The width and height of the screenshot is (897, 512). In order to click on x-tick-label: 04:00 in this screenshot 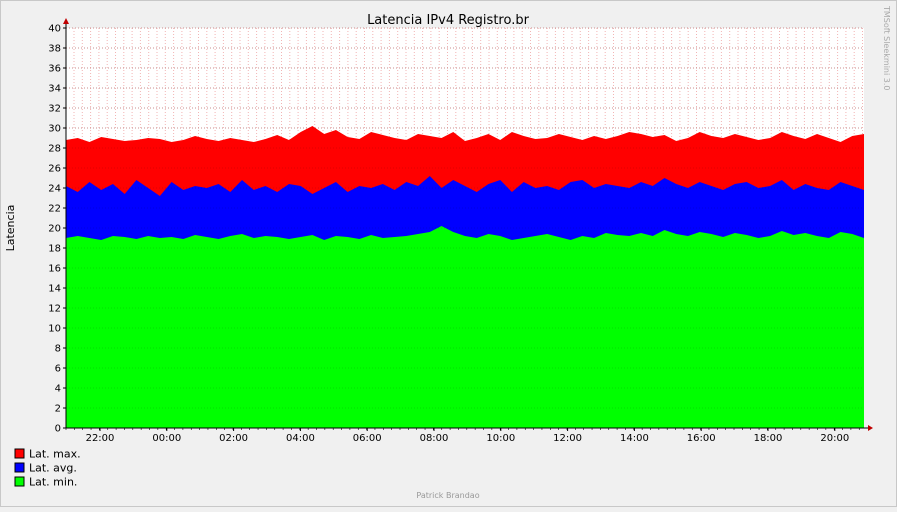, I will do `click(300, 438)`.